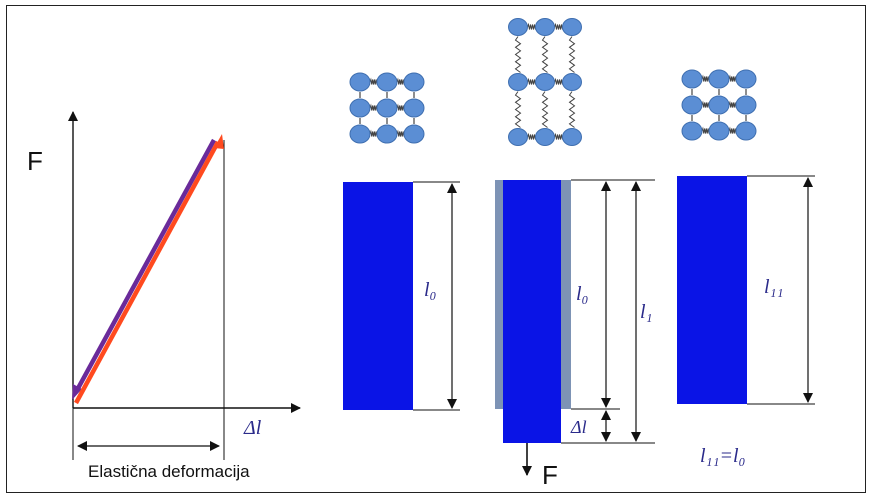 The height and width of the screenshot is (500, 873). Describe the element at coordinates (550, 475) in the screenshot. I see `applied-force-label: F` at that location.